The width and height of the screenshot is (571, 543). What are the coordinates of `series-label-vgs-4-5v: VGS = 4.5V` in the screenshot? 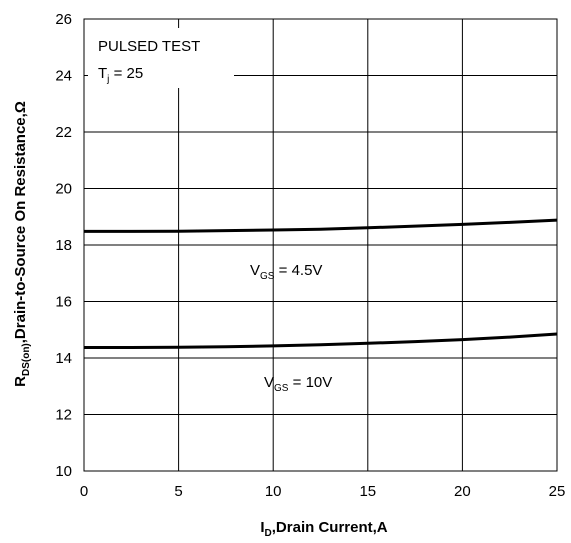 It's located at (286, 272).